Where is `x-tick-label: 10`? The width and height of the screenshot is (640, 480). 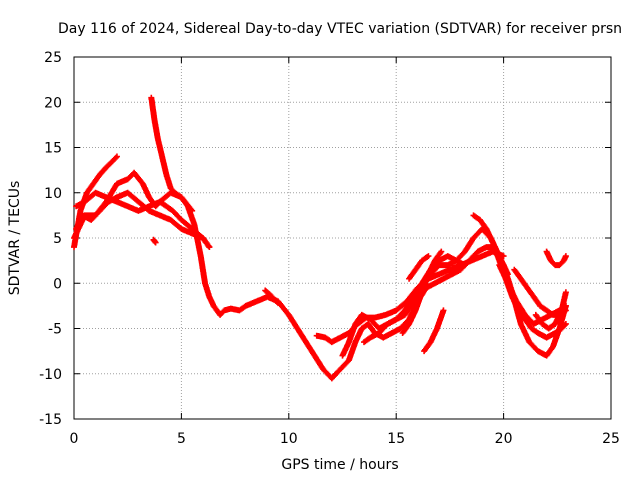
x-tick-label: 10 is located at coordinates (289, 439).